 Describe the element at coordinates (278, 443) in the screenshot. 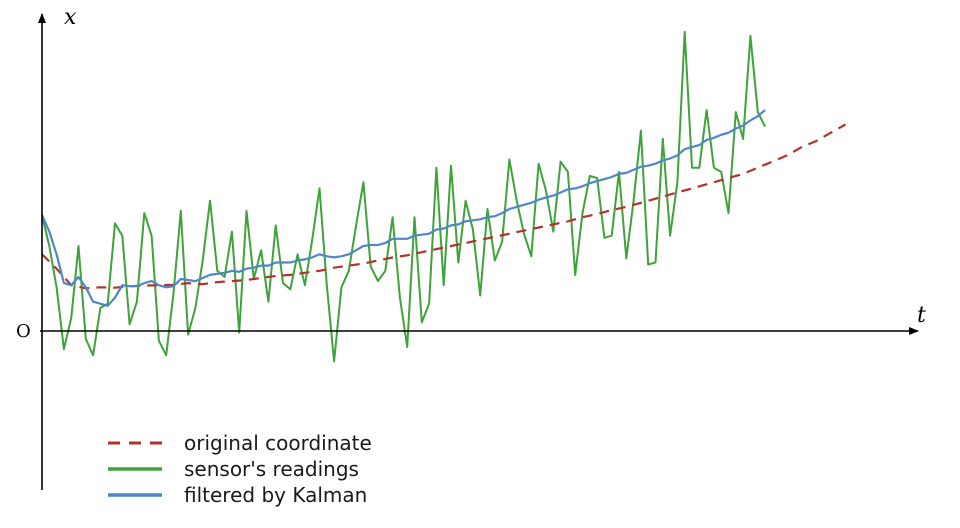

I see `legend-label-original-coordinate: original coordinate` at that location.